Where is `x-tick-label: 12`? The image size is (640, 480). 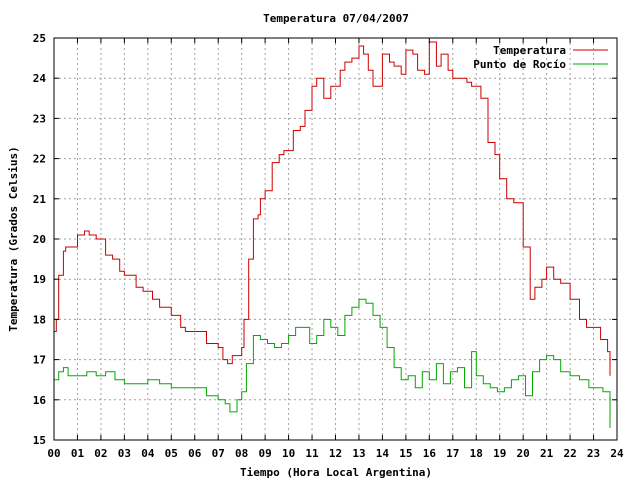 x-tick-label: 12 is located at coordinates (335, 453).